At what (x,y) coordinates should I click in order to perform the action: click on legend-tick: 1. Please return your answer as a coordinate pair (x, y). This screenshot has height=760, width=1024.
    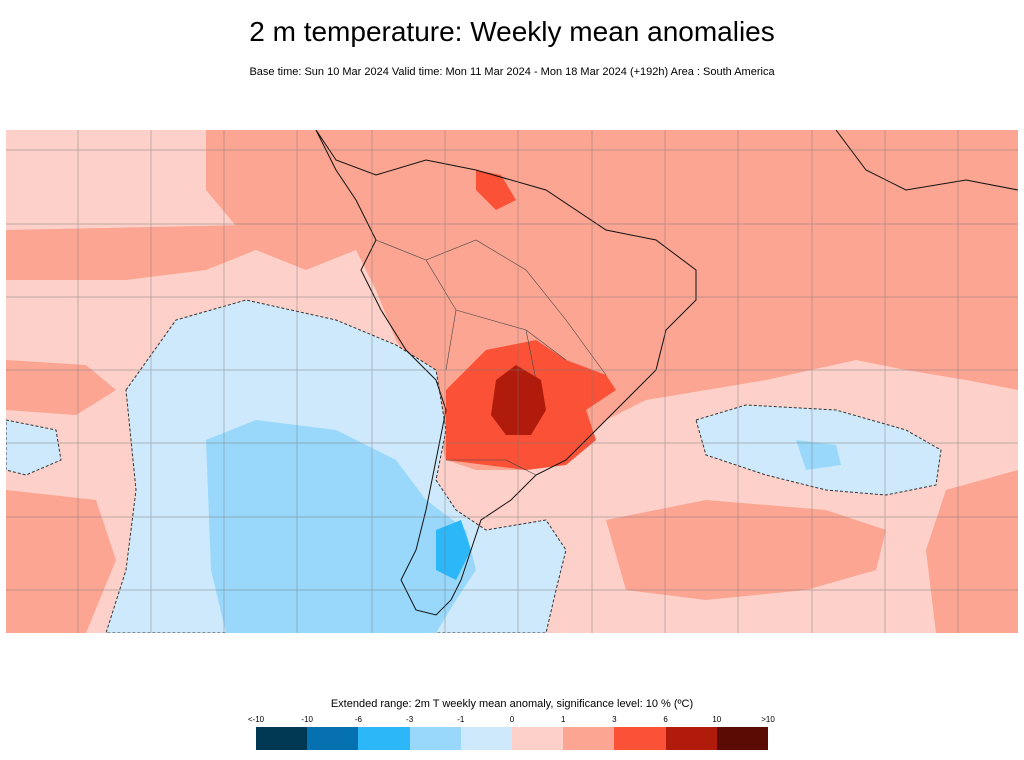
    Looking at the image, I should click on (563, 719).